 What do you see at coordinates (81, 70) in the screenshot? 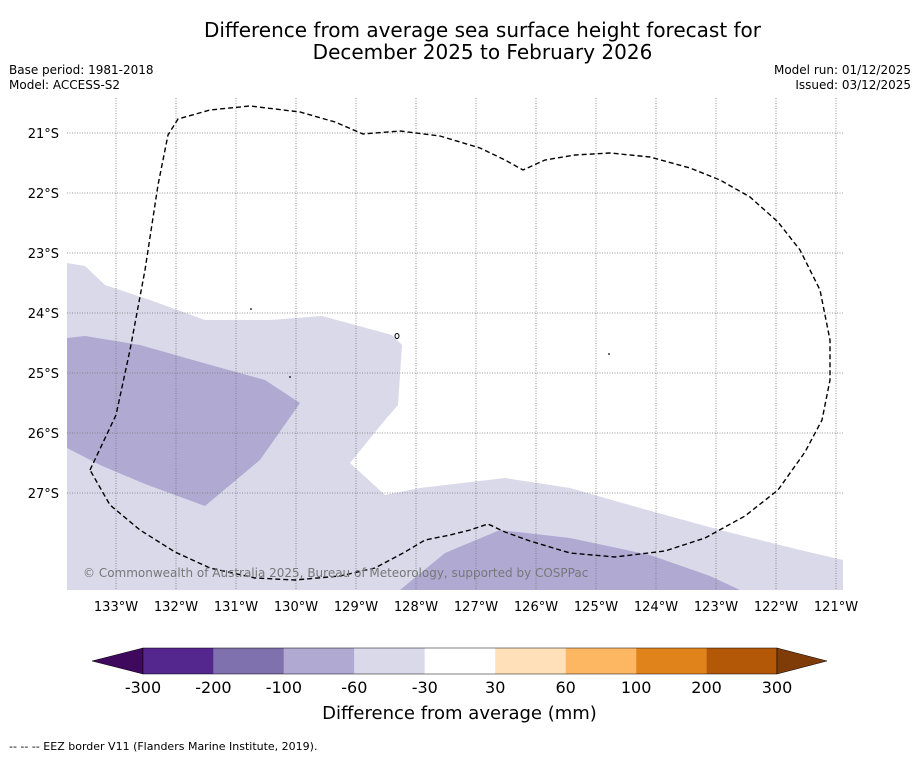
I see `base-period: Base period: 1981-2018` at bounding box center [81, 70].